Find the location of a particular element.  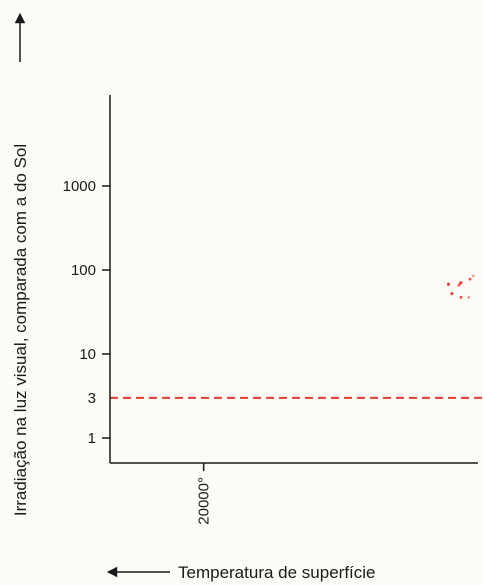

y-tick-label: 1 is located at coordinates (92, 438).